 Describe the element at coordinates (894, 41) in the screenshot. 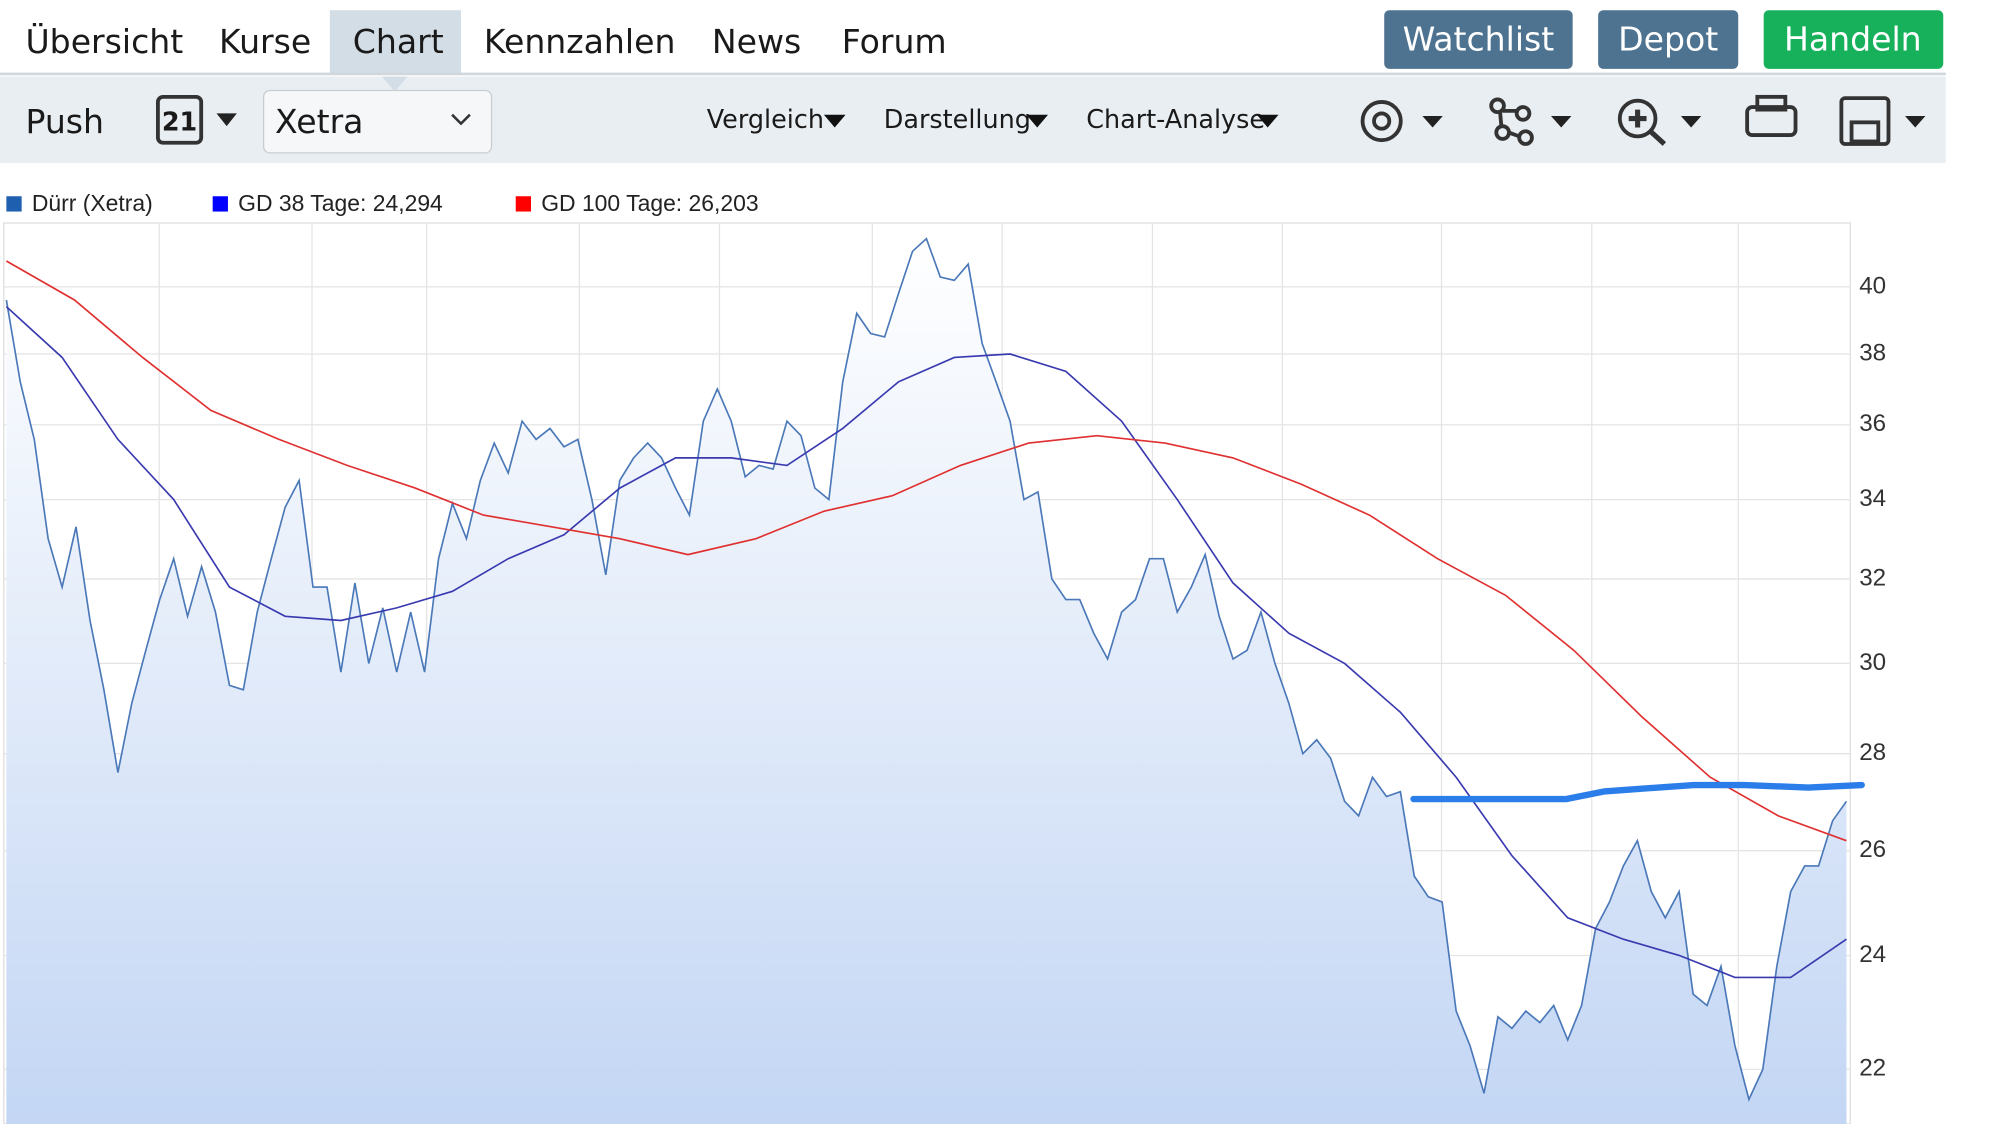

I see `nav-tab: Forum` at that location.